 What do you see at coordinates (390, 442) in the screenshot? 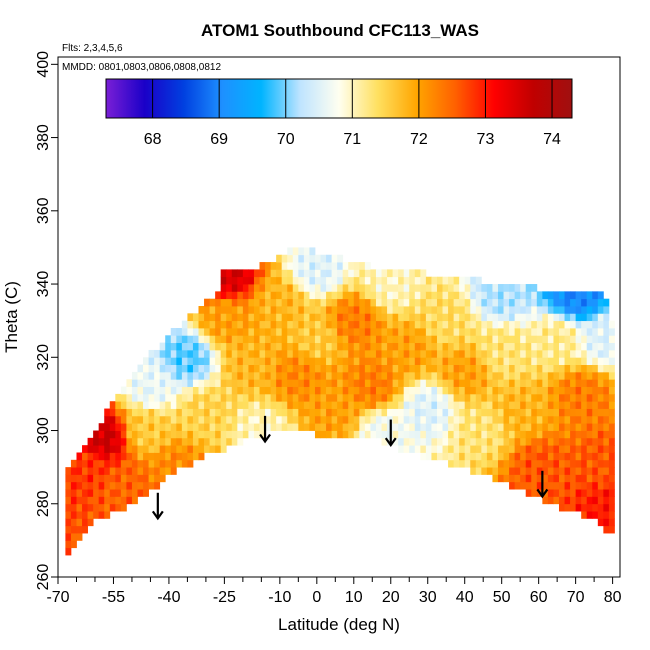
I see `arrow-head` at bounding box center [390, 442].